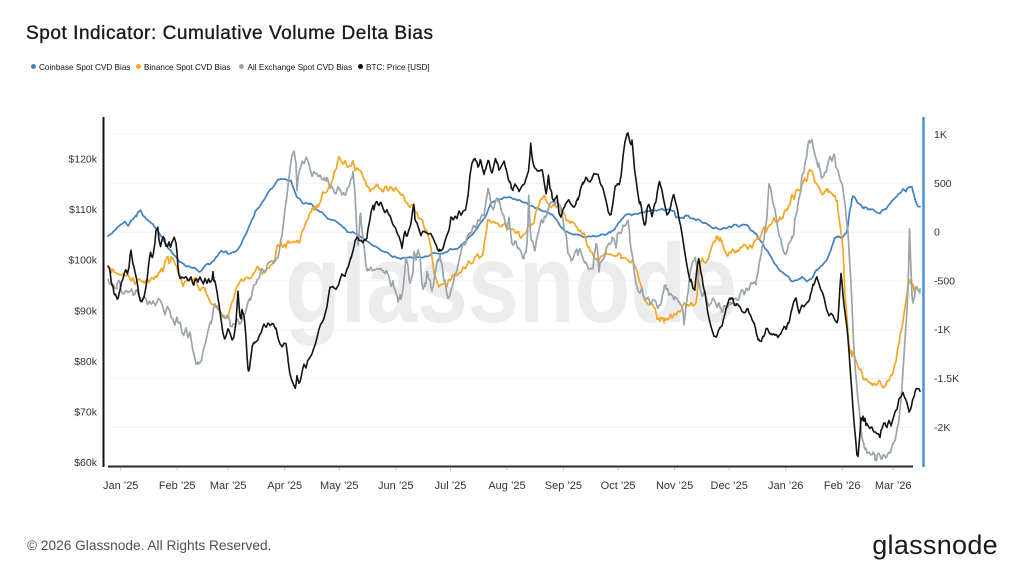 This screenshot has width=1024, height=576. What do you see at coordinates (120, 486) in the screenshot?
I see `svg-text: Jan ’25` at bounding box center [120, 486].